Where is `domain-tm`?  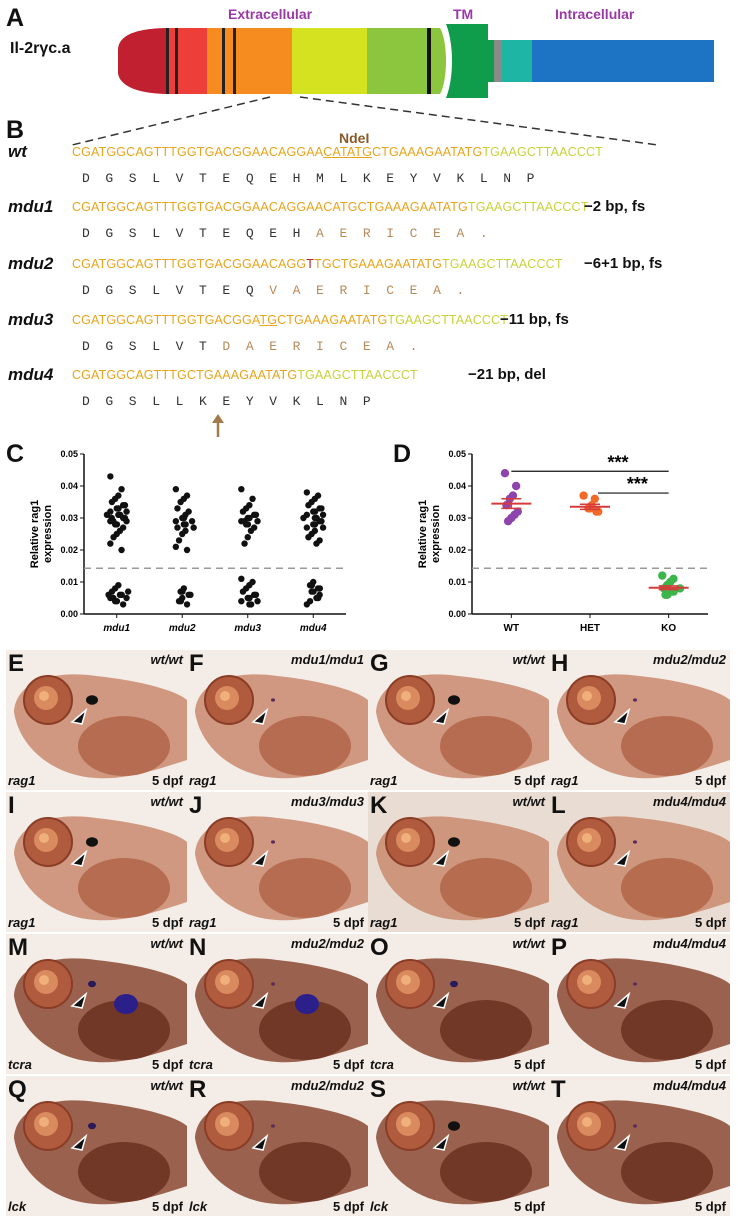
domain-tm is located at coordinates (467, 61).